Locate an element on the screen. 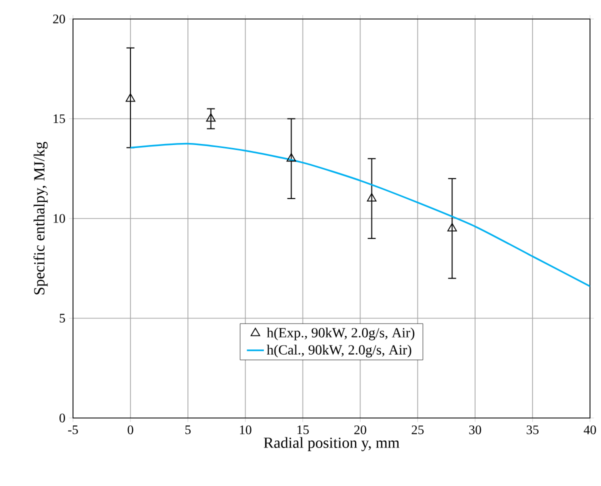 This screenshot has width=601, height=486. y-tick-label: 15 is located at coordinates (59, 119).